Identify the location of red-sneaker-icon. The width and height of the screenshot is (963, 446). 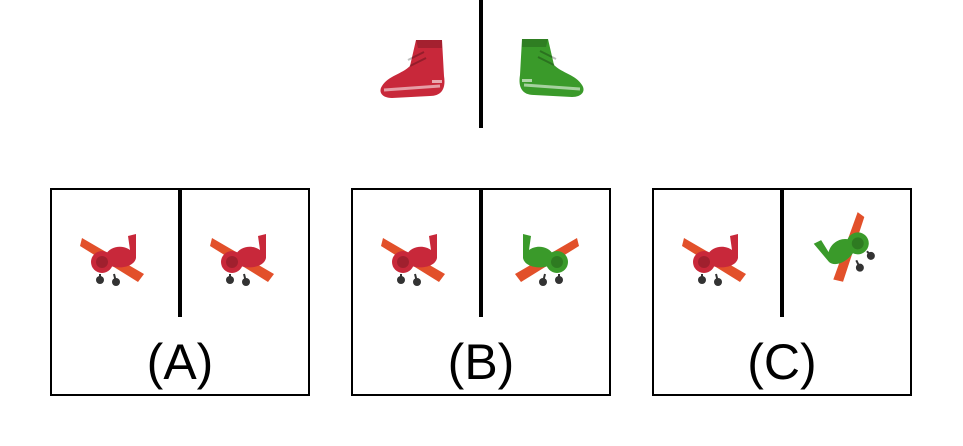
(413, 68).